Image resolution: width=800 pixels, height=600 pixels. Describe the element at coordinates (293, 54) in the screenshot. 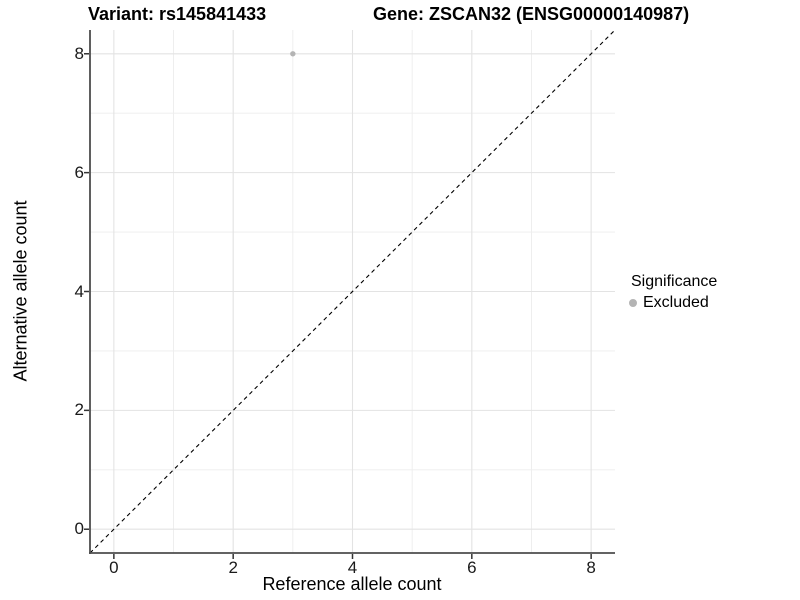

I see `data-point-excluded` at that location.